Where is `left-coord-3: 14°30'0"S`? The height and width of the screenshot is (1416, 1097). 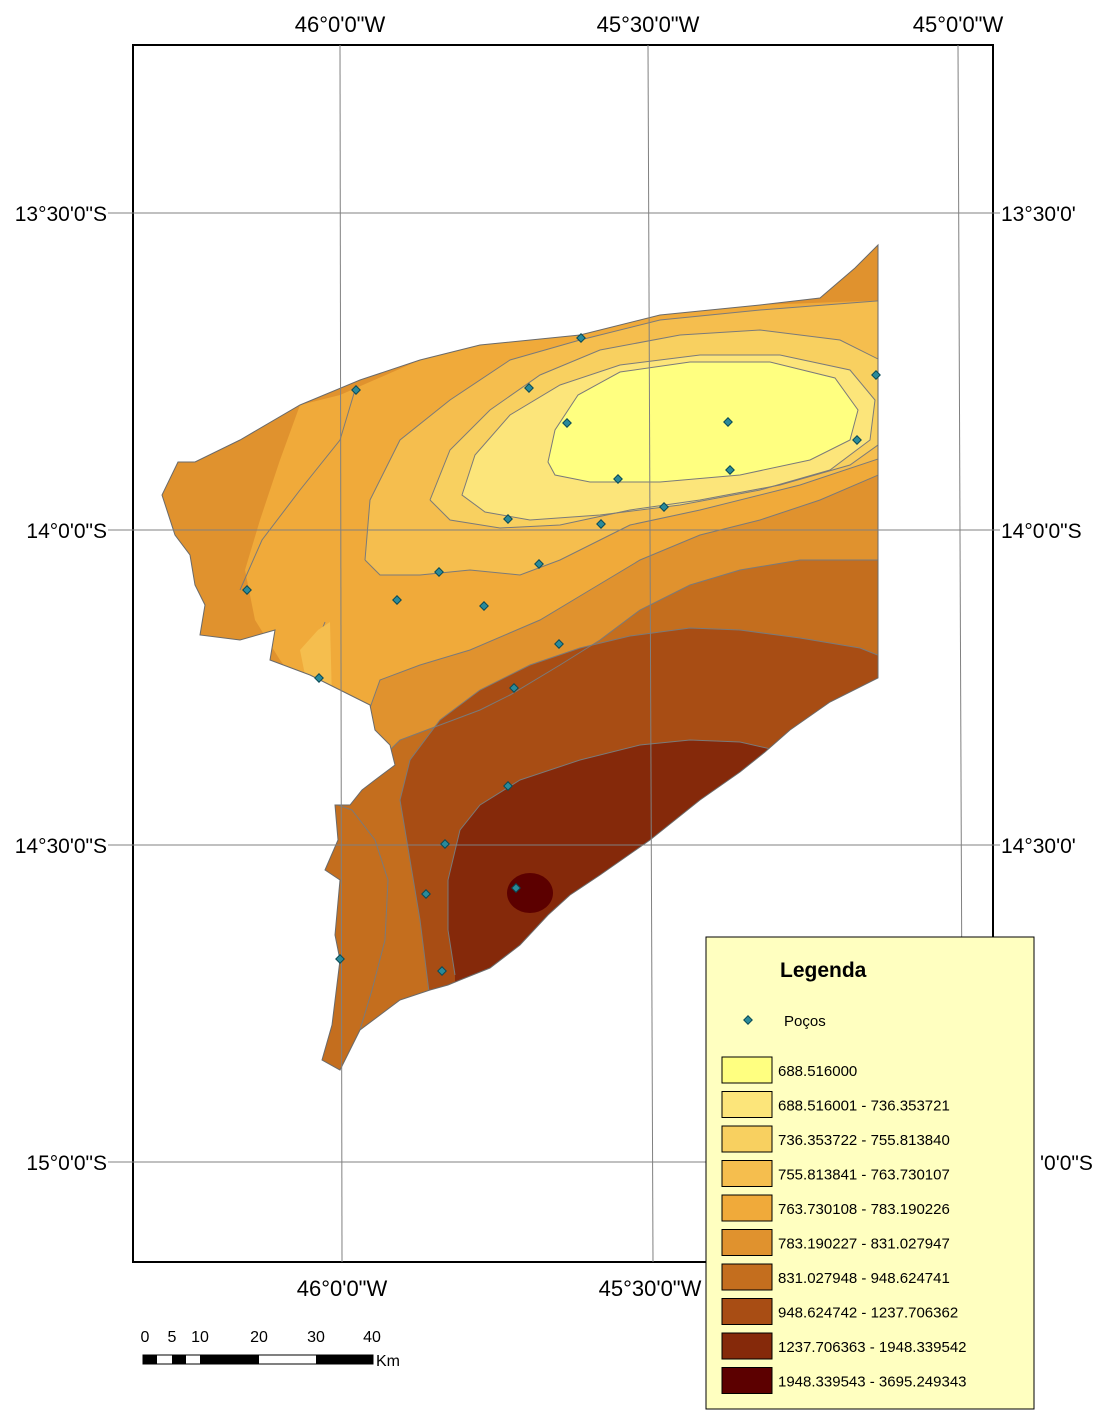 left-coord-3: 14°30'0"S is located at coordinates (61, 846).